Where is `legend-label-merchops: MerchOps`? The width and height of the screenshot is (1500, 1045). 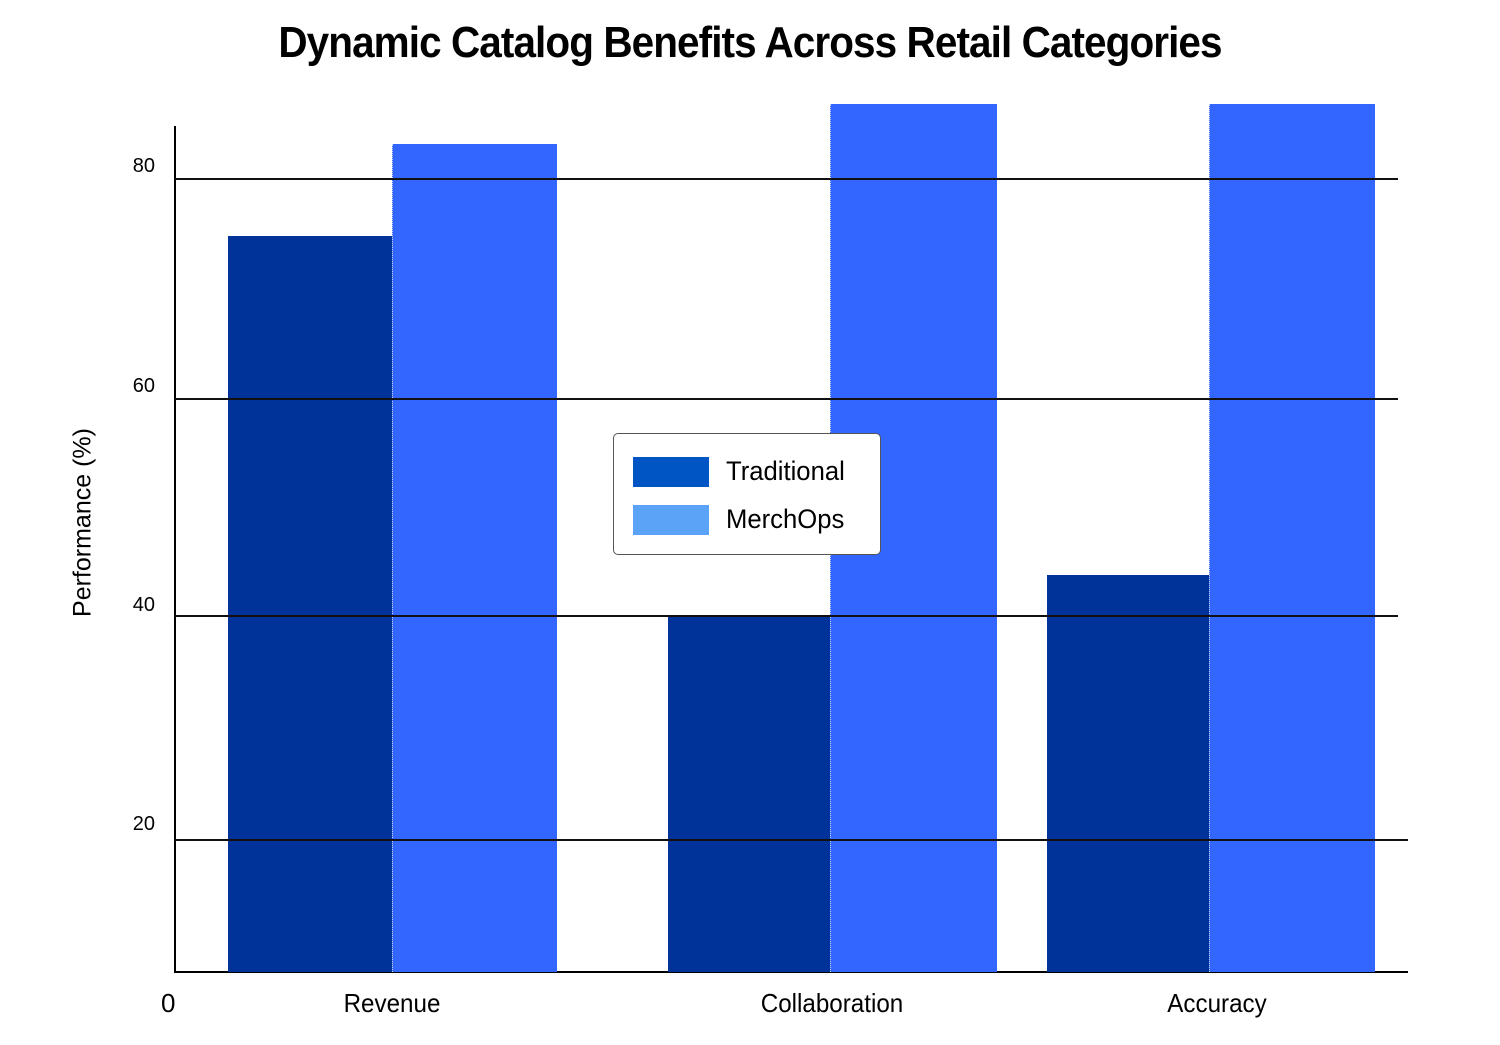 legend-label-merchops: MerchOps is located at coordinates (785, 519).